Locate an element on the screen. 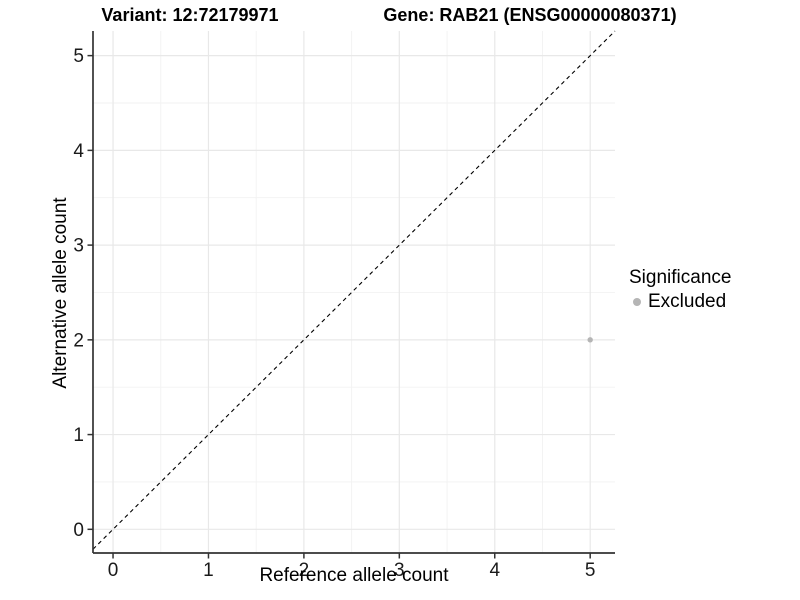 Image resolution: width=800 pixels, height=600 pixels. x-tick-label: 1 is located at coordinates (208, 570).